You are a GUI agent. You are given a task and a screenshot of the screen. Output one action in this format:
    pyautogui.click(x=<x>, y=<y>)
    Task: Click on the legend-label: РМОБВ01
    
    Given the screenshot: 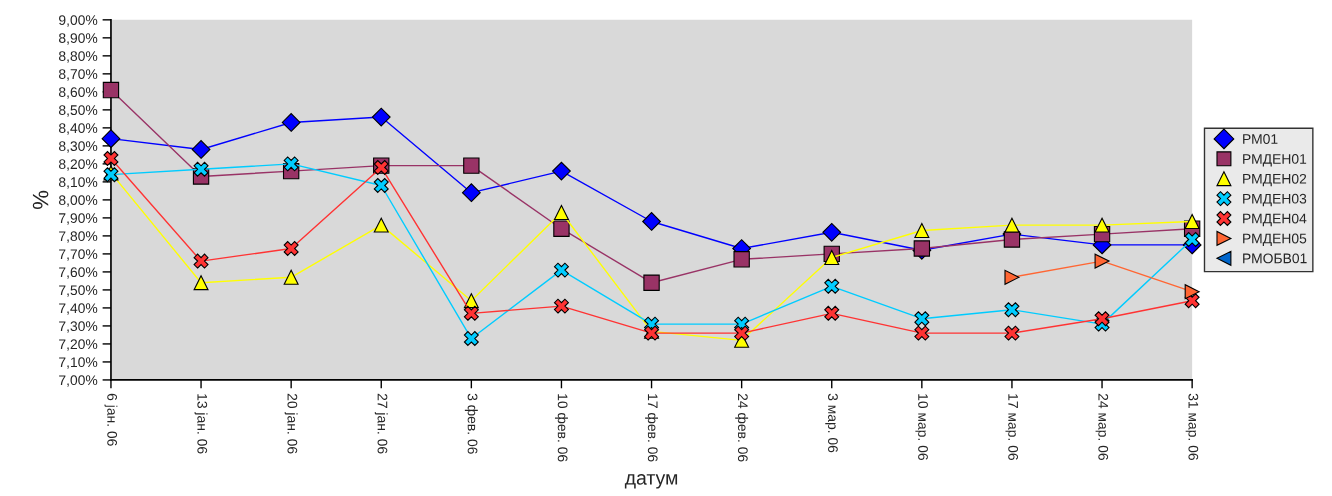 What is the action you would take?
    pyautogui.click(x=1275, y=258)
    